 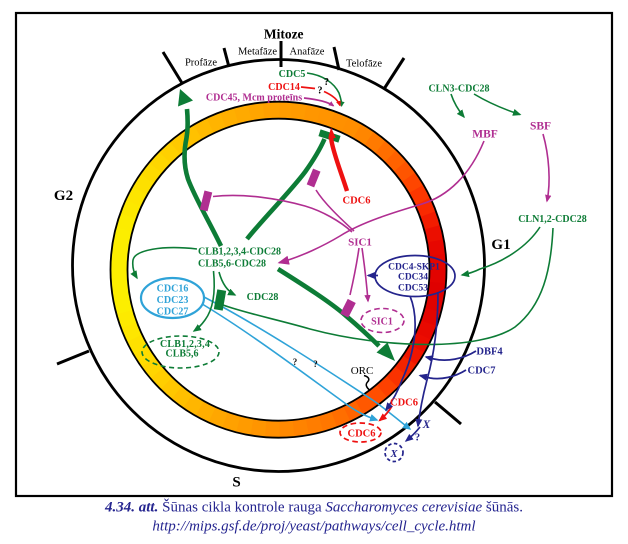 I want to click on svg-text: Profāze, so click(x=201, y=63).